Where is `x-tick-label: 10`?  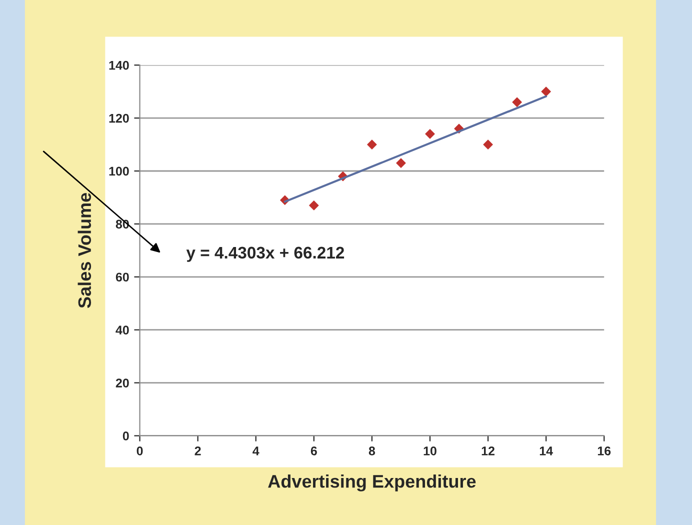
x-tick-label: 10 is located at coordinates (430, 451).